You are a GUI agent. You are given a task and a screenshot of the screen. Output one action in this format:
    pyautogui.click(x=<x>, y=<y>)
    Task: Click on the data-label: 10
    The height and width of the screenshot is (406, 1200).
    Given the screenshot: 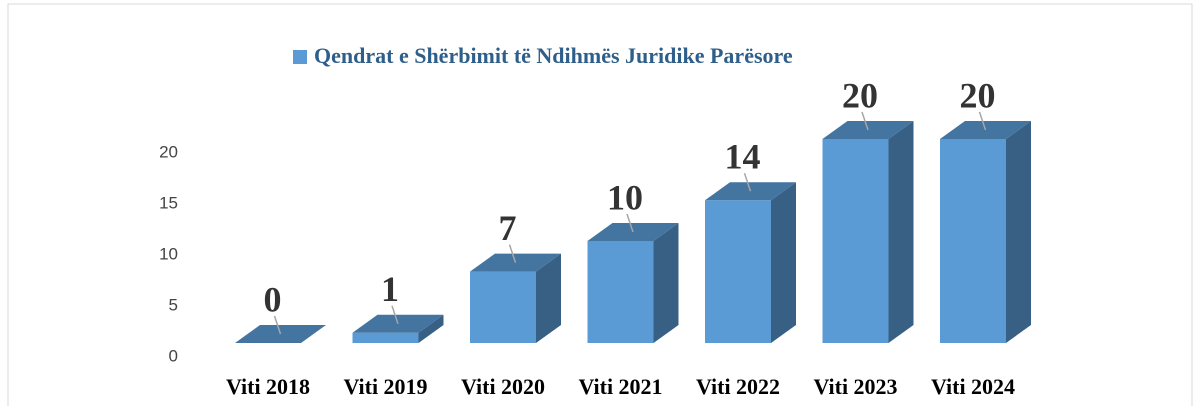 What is the action you would take?
    pyautogui.click(x=625, y=197)
    